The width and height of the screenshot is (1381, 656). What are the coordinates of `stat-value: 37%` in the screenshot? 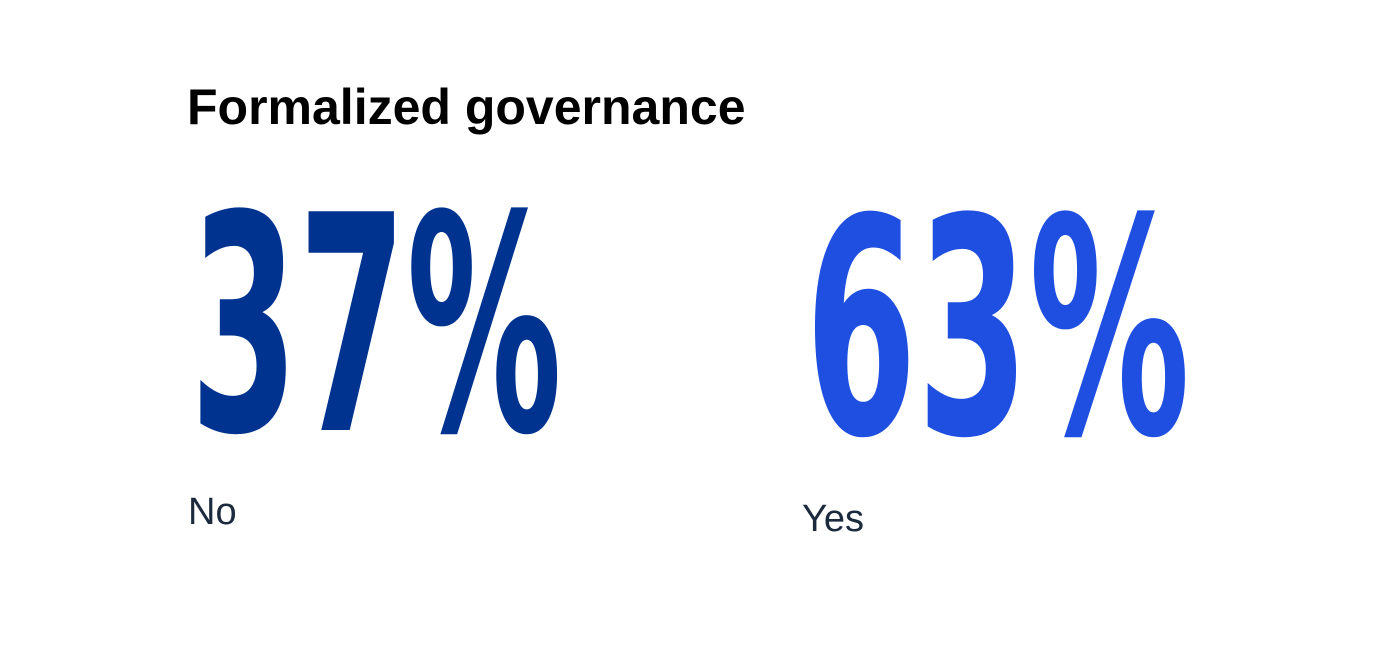 It's located at (376, 326).